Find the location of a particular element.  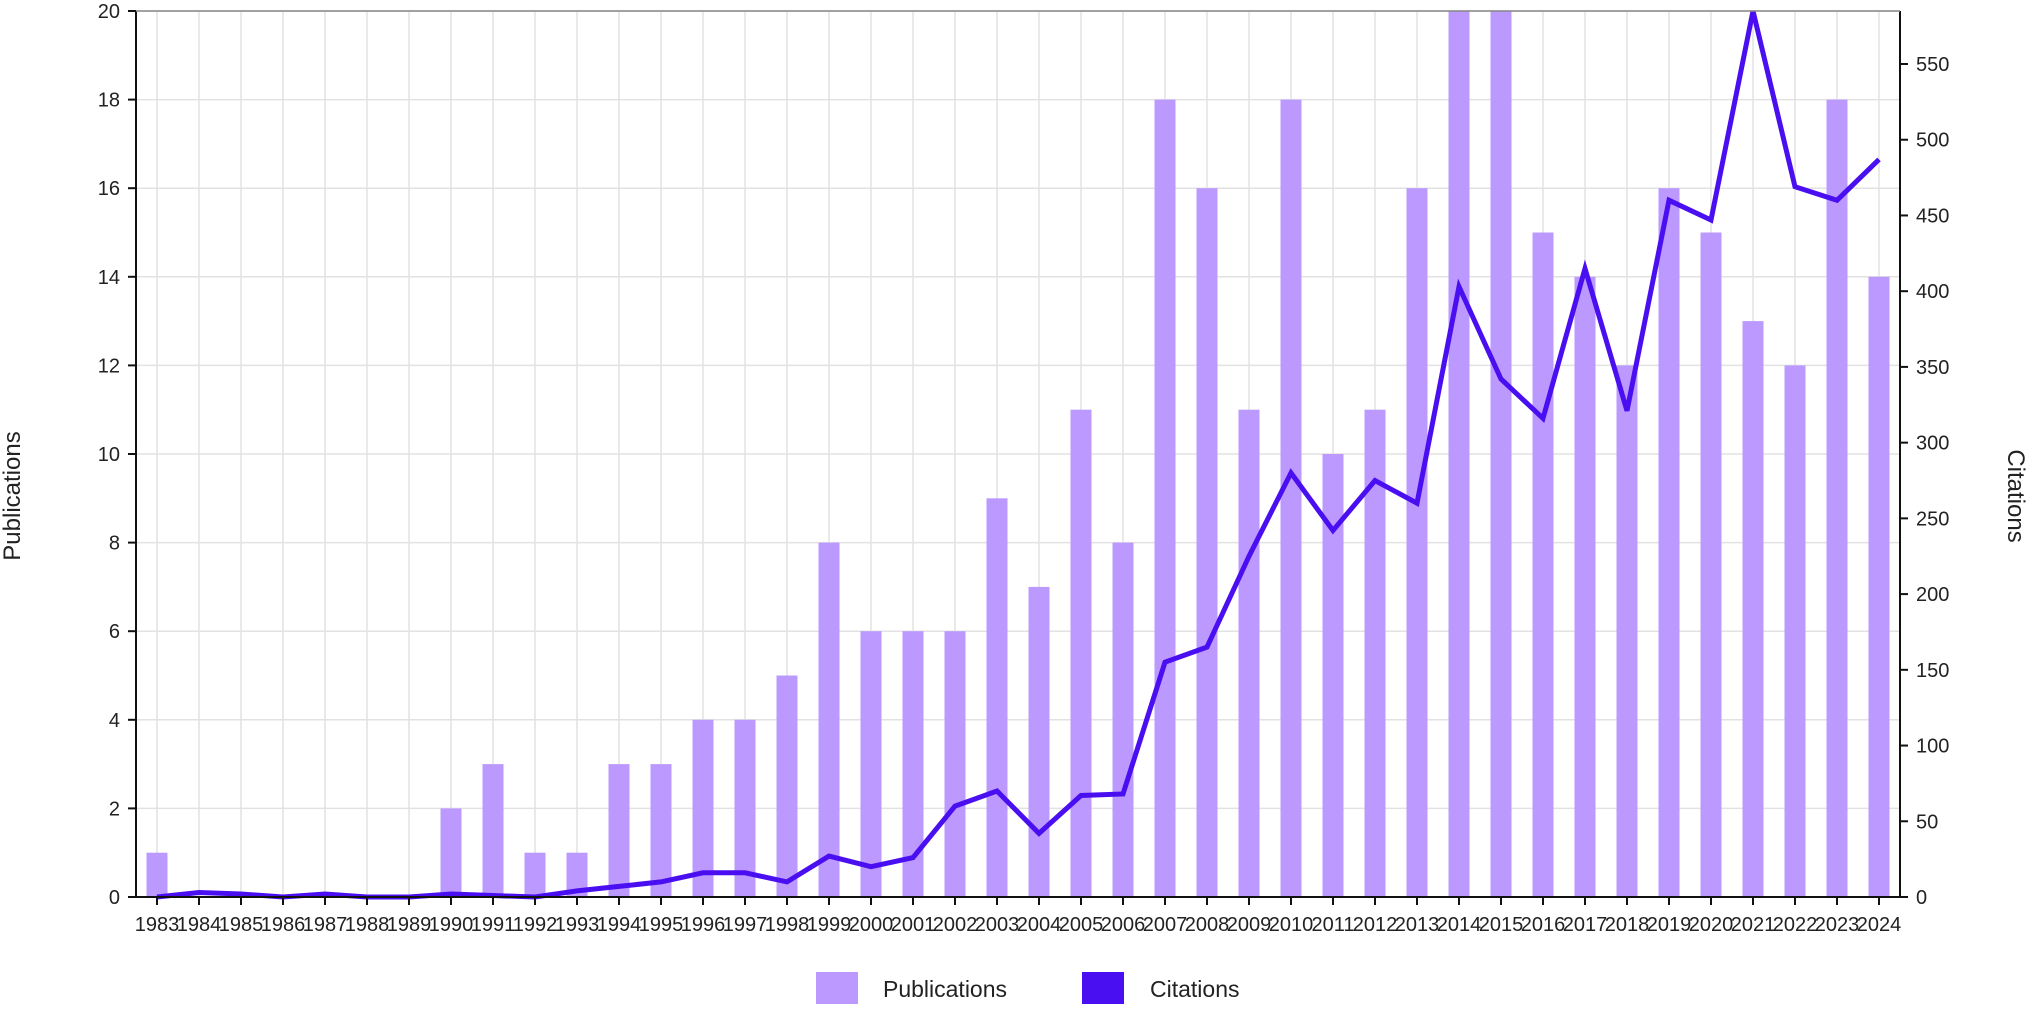

x-tick-label: 2009 is located at coordinates (1249, 925).